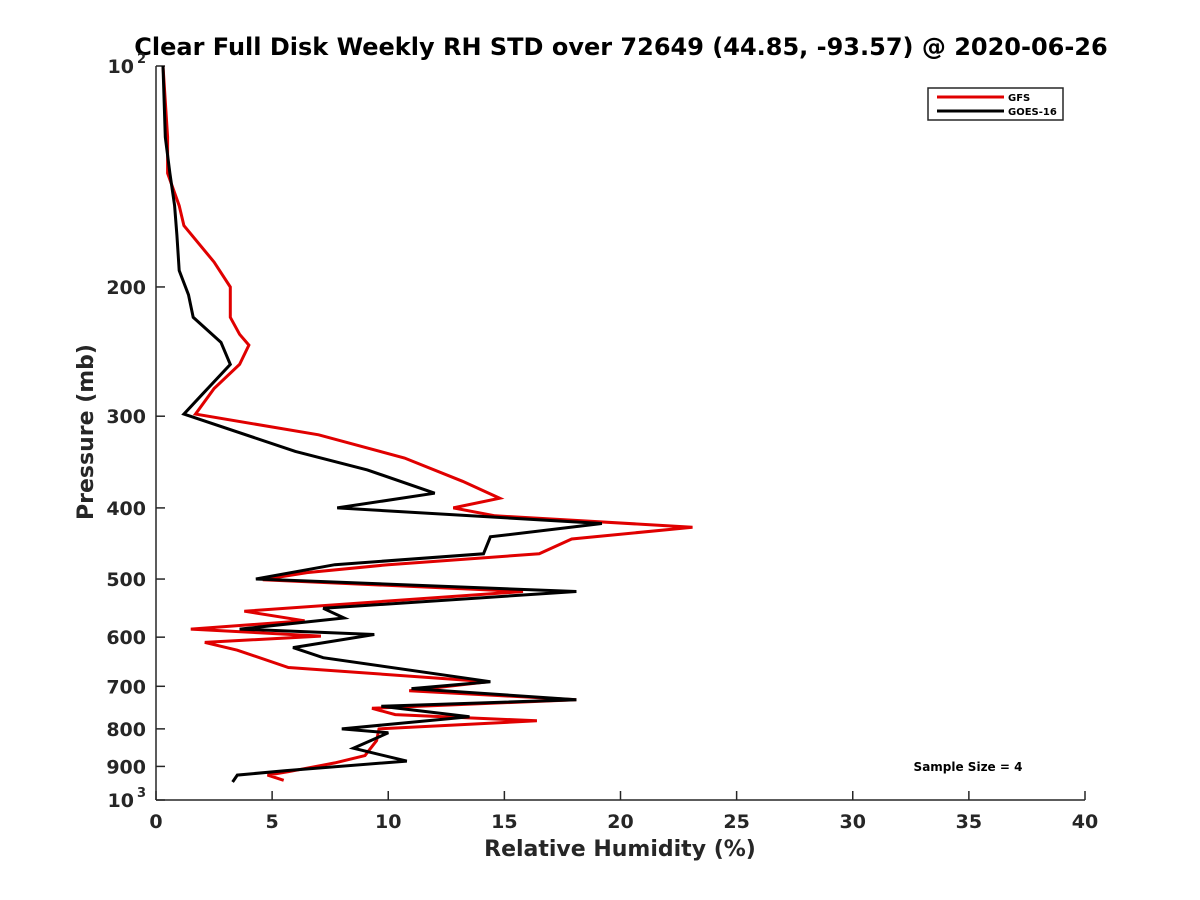  Describe the element at coordinates (126, 580) in the screenshot. I see `y-tick-label-500: 500` at that location.